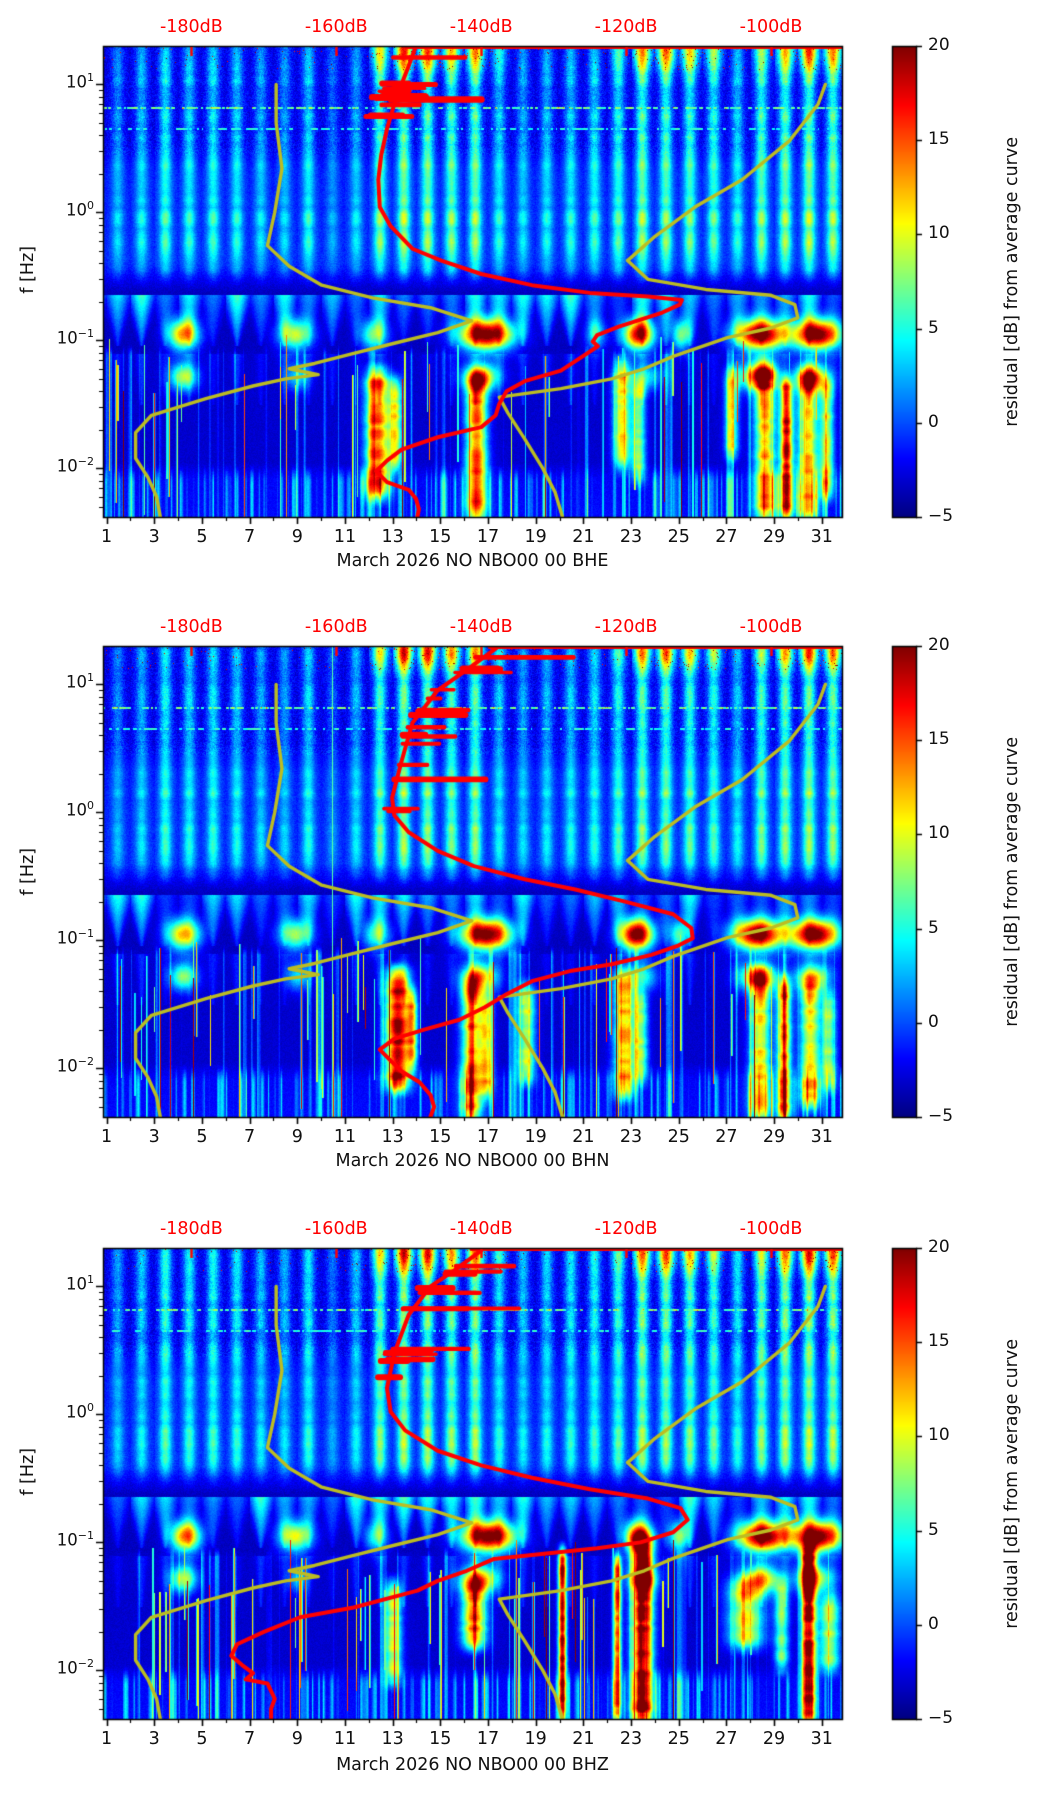 This screenshot has width=1052, height=1806. What do you see at coordinates (472, 1765) in the screenshot?
I see `x-axis-label-bhz: March 2026 NO NBO00 00 BHZ` at bounding box center [472, 1765].